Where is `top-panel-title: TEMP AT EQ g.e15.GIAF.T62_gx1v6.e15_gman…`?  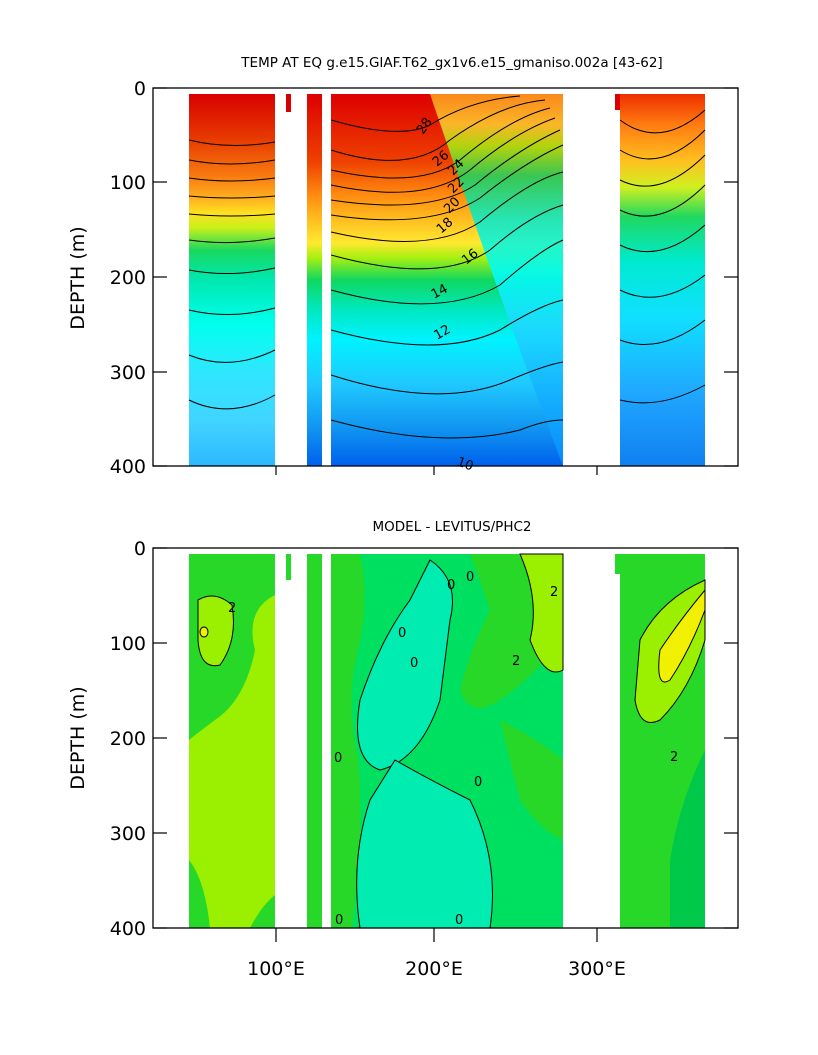
top-panel-title: TEMP AT EQ g.e15.GIAF.T62_gx1v6.e15_gman… is located at coordinates (451, 63).